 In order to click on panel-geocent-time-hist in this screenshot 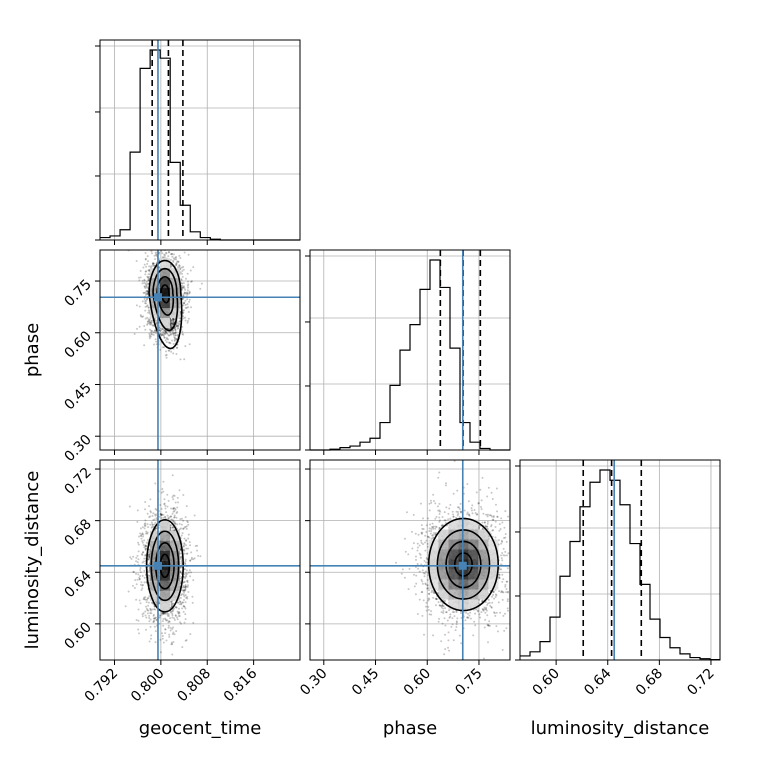, I will do `click(198, 142)`.